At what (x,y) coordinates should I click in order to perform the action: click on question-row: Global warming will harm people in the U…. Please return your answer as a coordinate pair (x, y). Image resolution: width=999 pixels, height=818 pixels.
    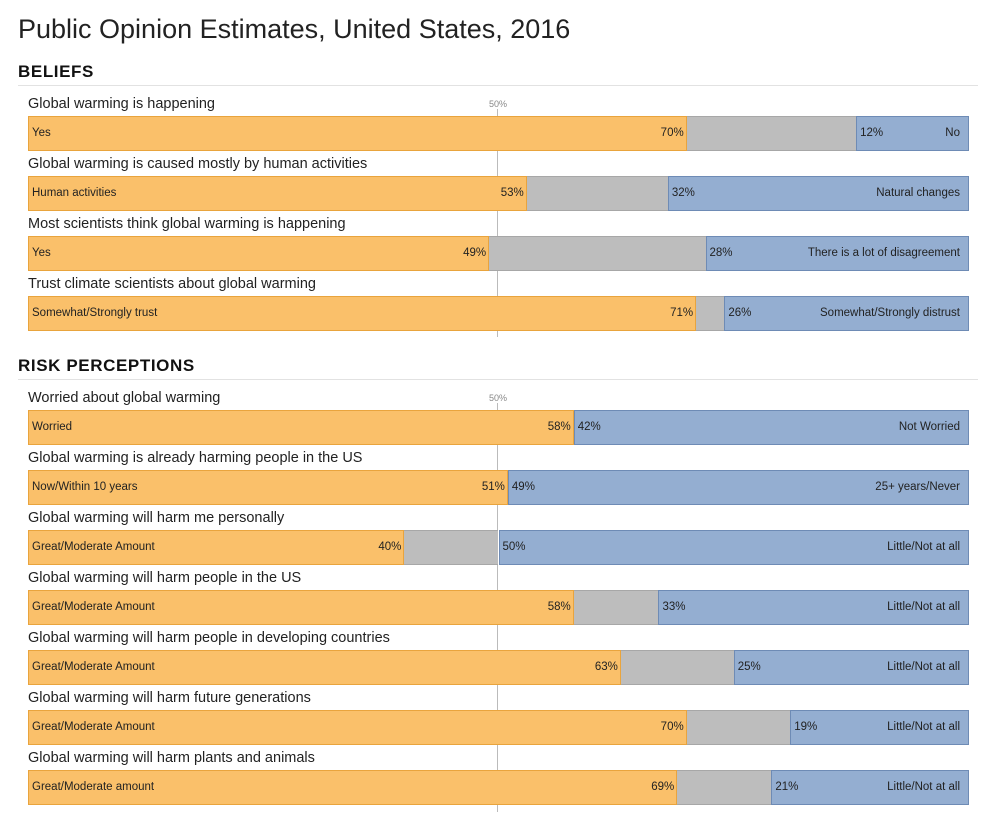
    Looking at the image, I should click on (498, 598).